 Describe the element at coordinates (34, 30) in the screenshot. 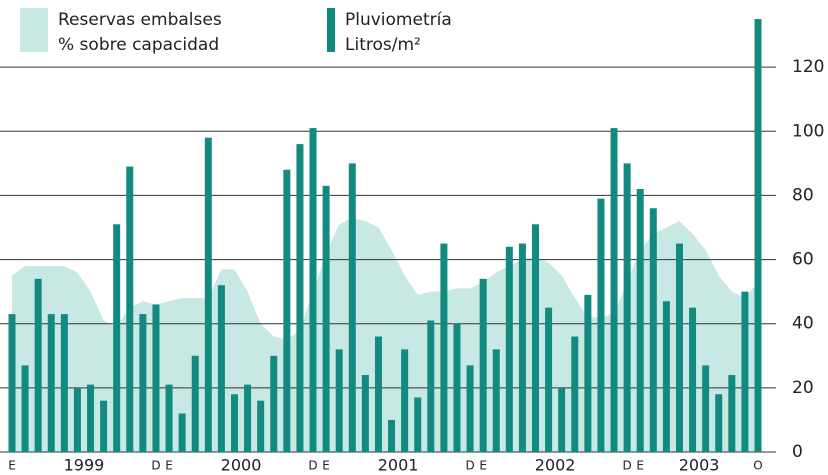

I see `legend-area-swatch` at that location.